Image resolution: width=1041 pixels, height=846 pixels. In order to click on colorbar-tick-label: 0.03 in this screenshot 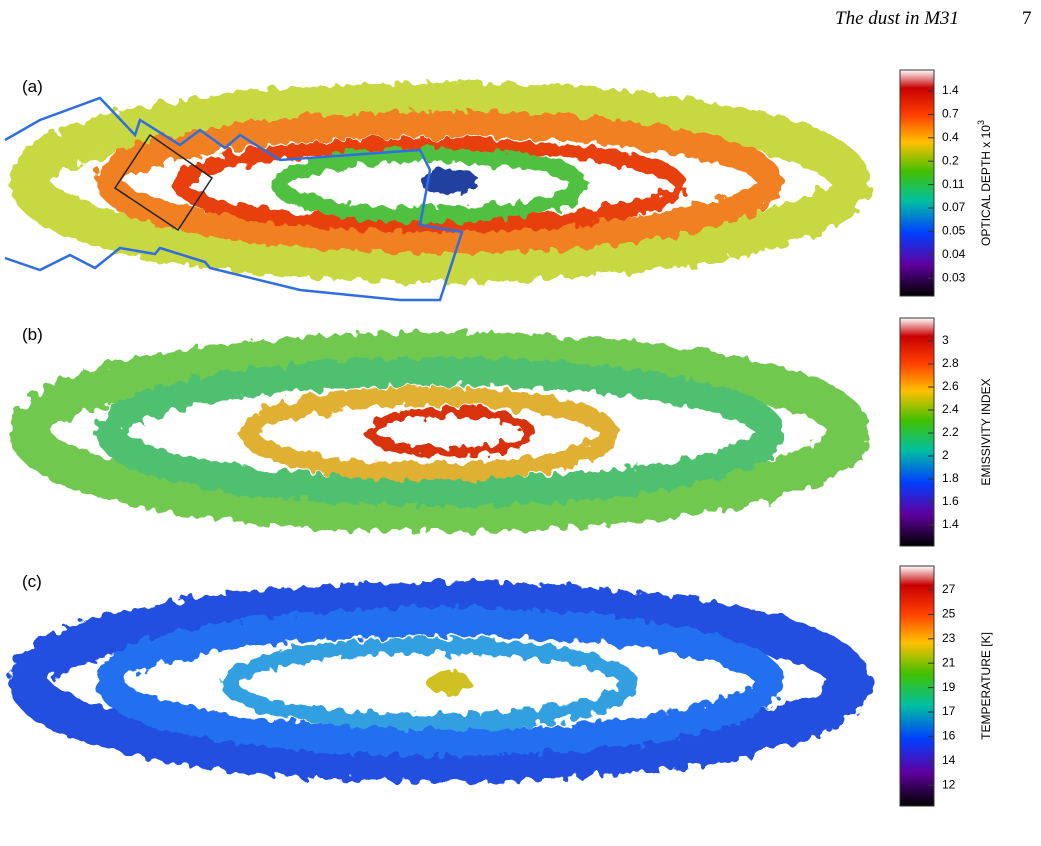, I will do `click(954, 277)`.